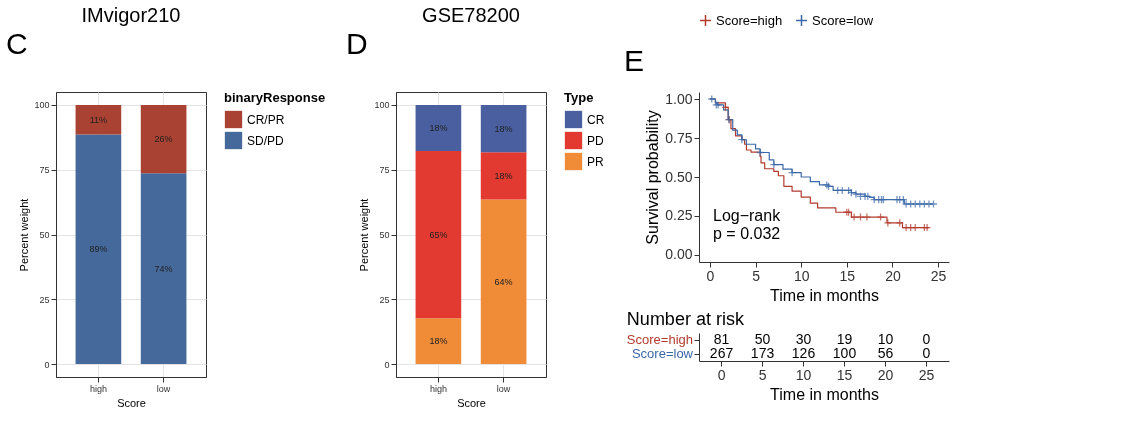  What do you see at coordinates (596, 119) in the screenshot?
I see `legend-label: CR` at bounding box center [596, 119].